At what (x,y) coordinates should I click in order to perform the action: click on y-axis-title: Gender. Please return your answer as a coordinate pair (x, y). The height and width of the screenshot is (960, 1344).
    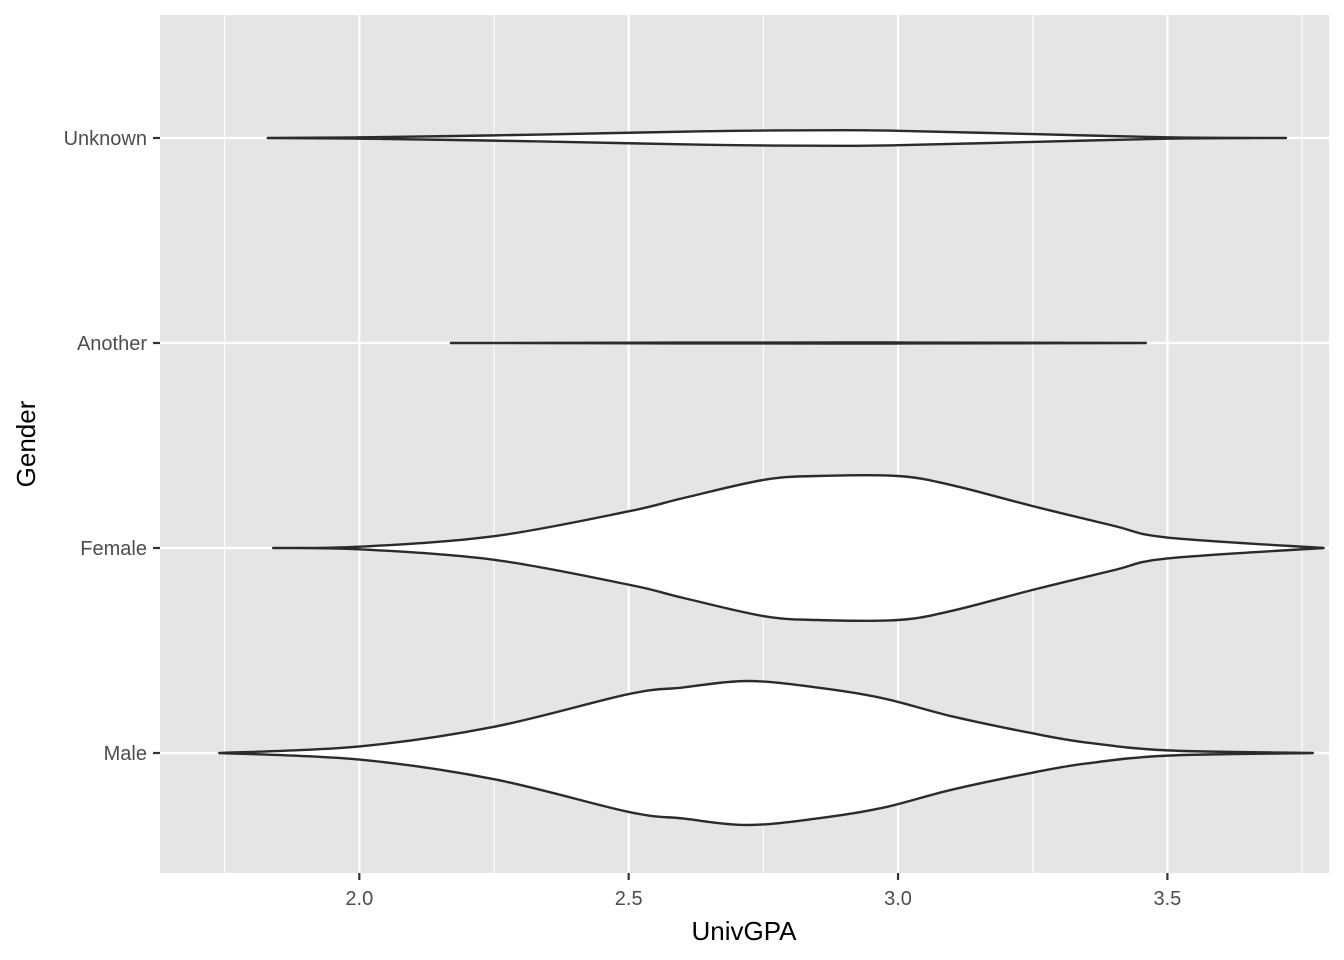
    Looking at the image, I should click on (26, 443).